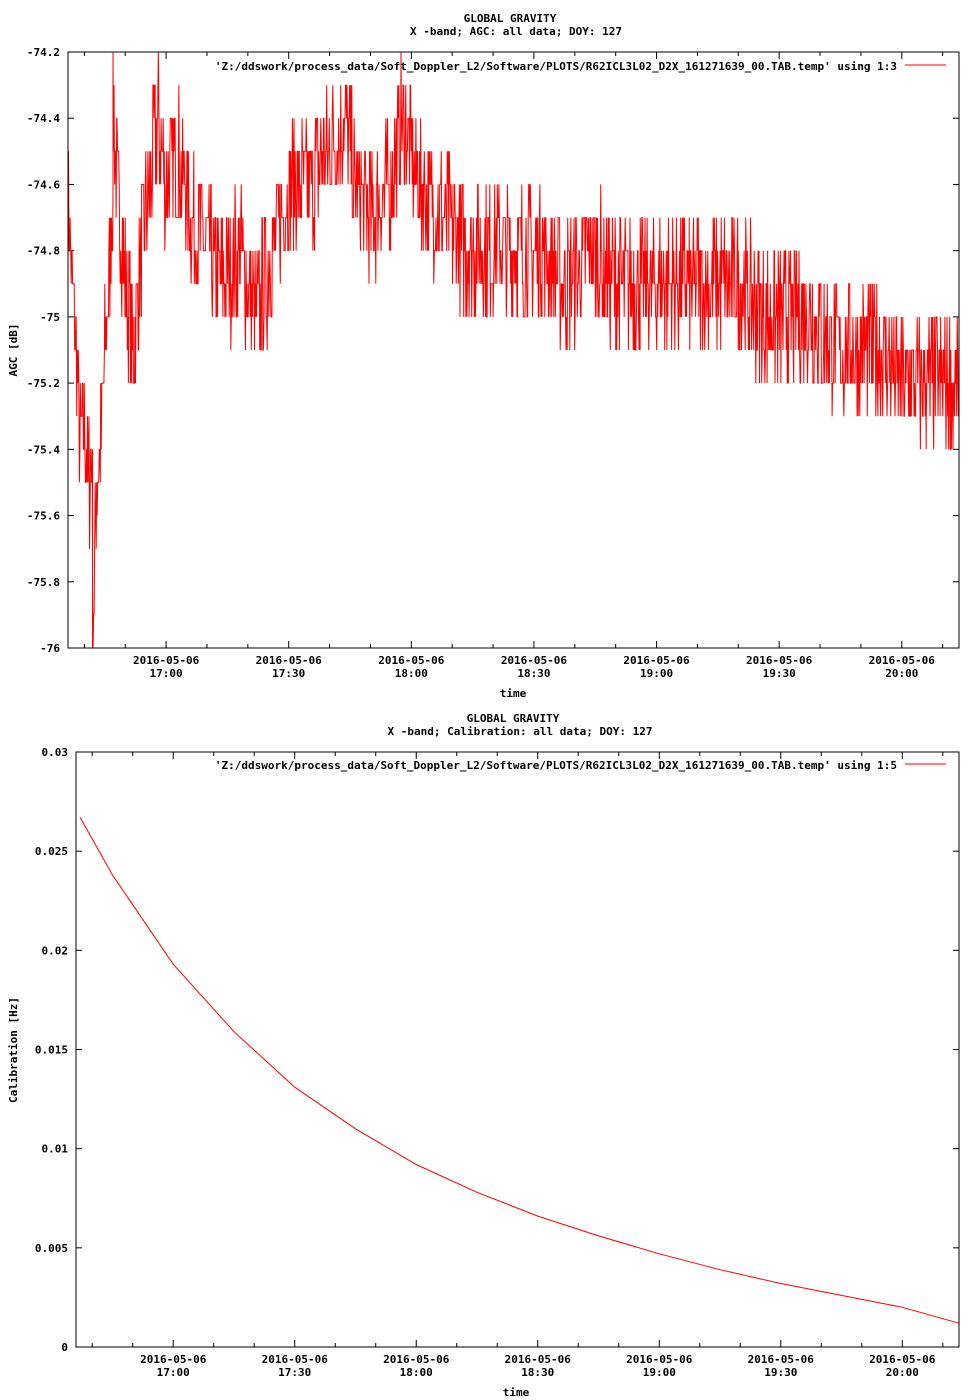 Image resolution: width=980 pixels, height=1400 pixels. I want to click on calibration-x-tick-time: 20:00, so click(902, 1372).